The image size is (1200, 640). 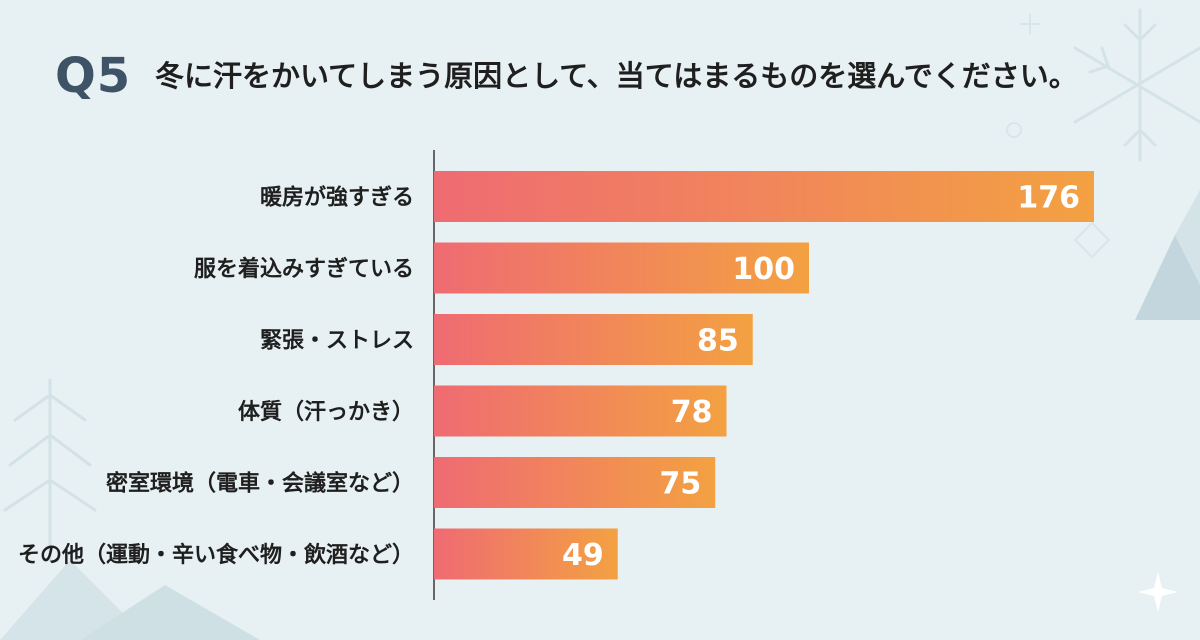 I want to click on mountain-icon, so click(x=130, y=600).